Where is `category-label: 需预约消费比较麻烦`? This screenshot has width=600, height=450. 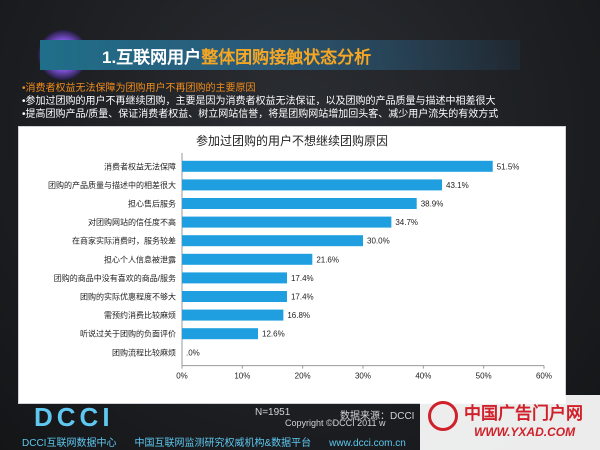
category-label: 需预约消费比较麻烦 is located at coordinates (140, 315).